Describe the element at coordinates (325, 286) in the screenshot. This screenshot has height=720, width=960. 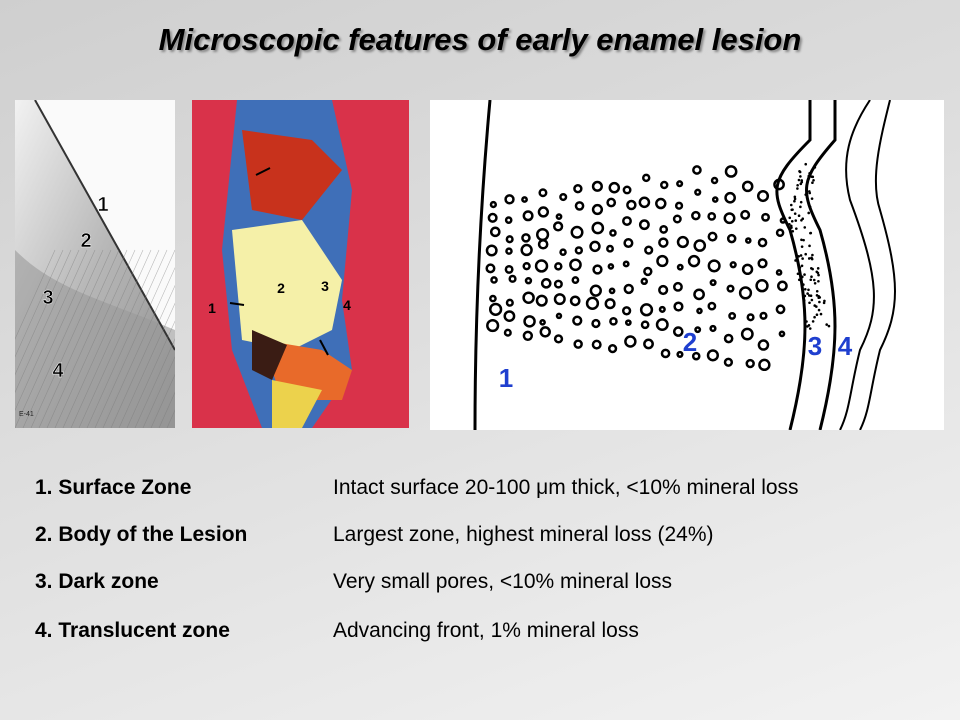
I see `zone-label: 3` at that location.